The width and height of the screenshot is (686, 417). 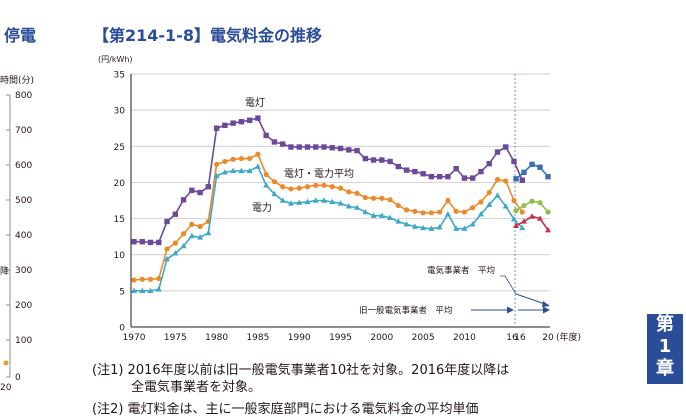 What do you see at coordinates (115, 59) in the screenshot?
I see `y-axis-unit-label: (円/kWh)` at bounding box center [115, 59].